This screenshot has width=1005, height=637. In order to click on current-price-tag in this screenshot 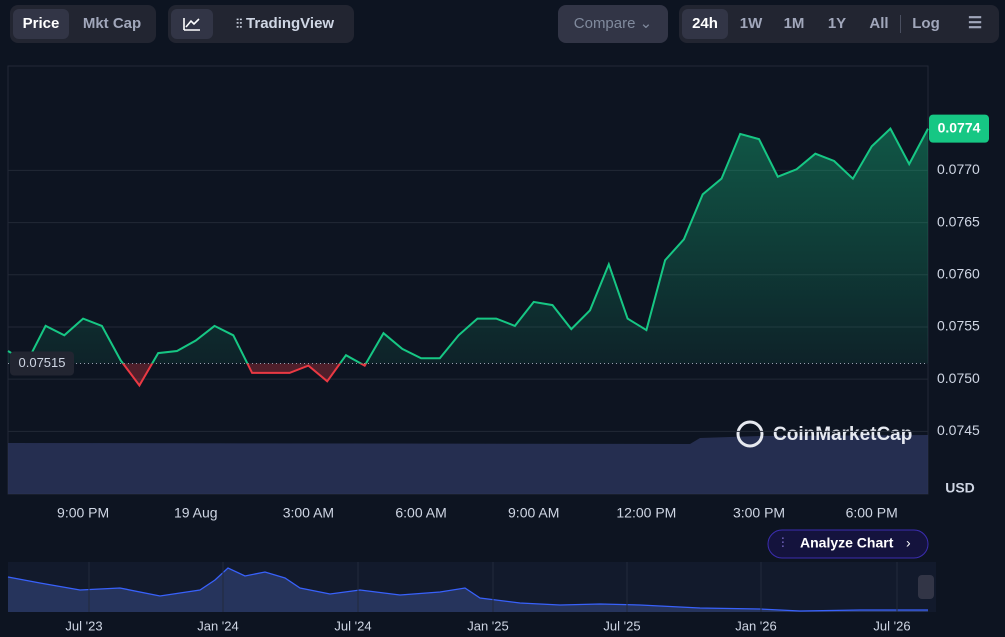, I will do `click(959, 128)`.